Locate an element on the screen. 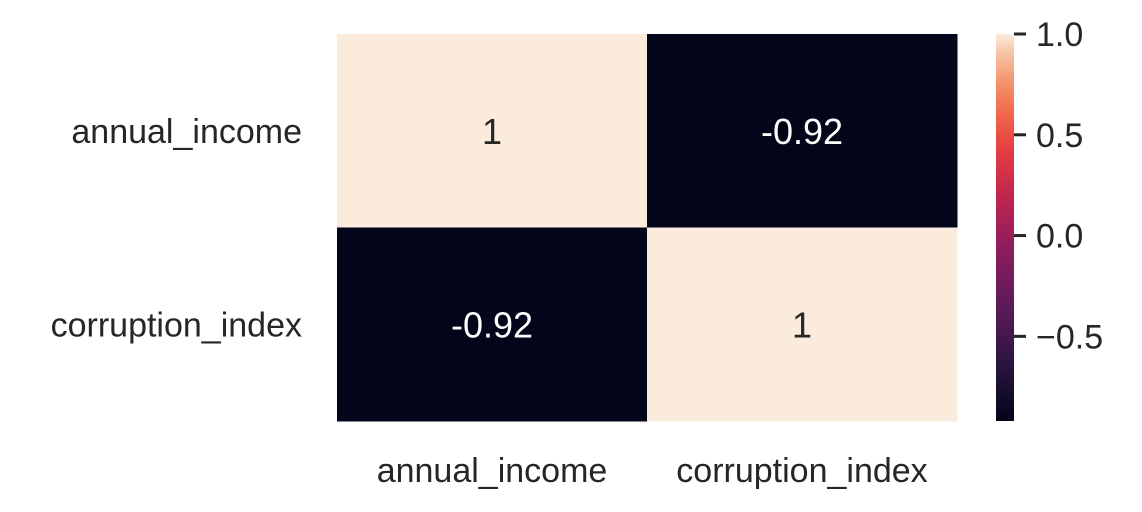 Image resolution: width=1142 pixels, height=512 pixels. row-labels: annual_income corruption_index is located at coordinates (176, 229).